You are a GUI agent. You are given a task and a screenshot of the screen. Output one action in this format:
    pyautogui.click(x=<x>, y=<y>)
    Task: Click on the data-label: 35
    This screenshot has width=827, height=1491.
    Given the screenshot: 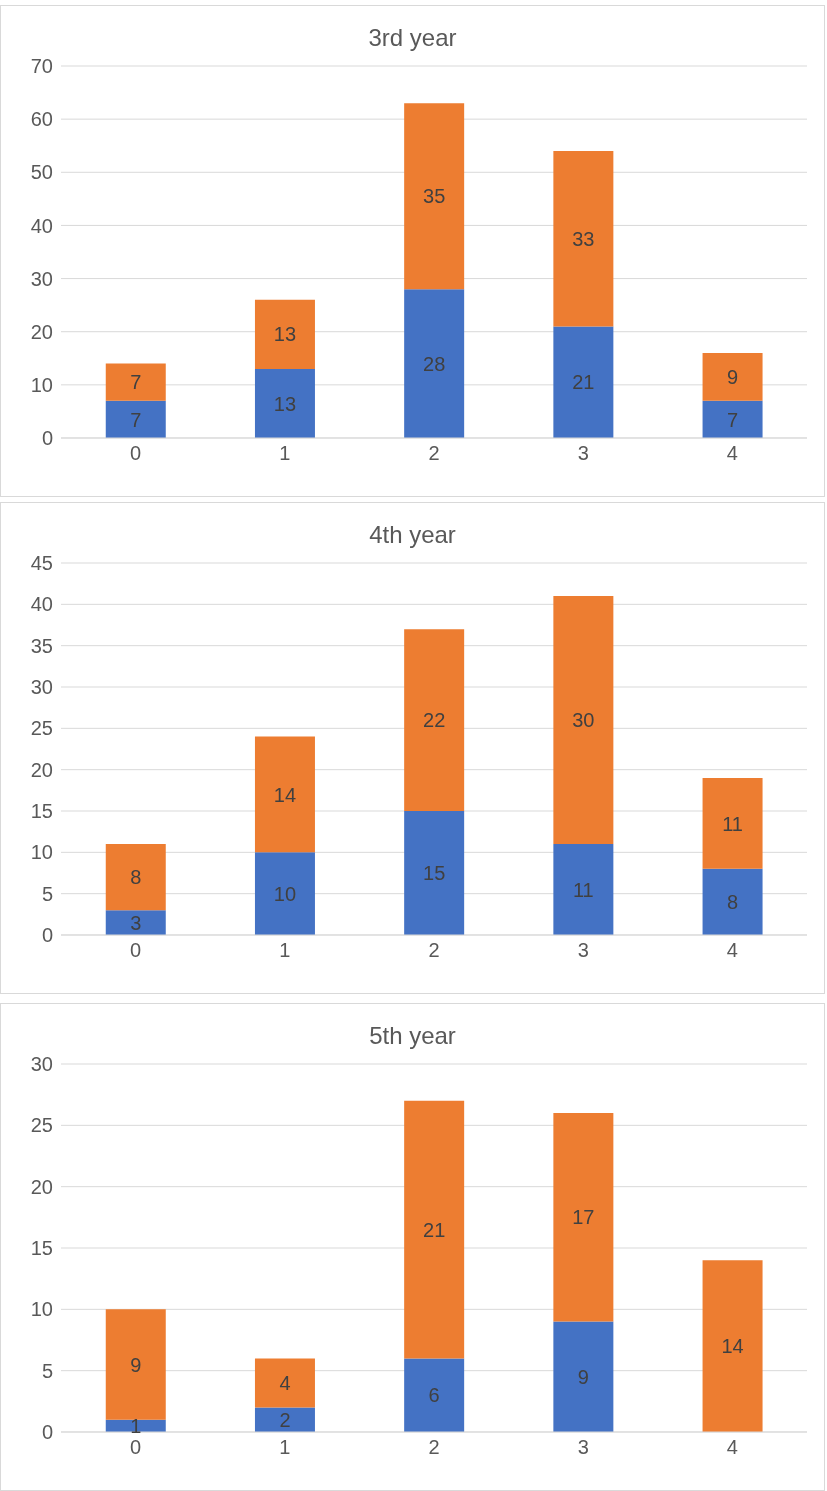 What is the action you would take?
    pyautogui.click(x=434, y=196)
    